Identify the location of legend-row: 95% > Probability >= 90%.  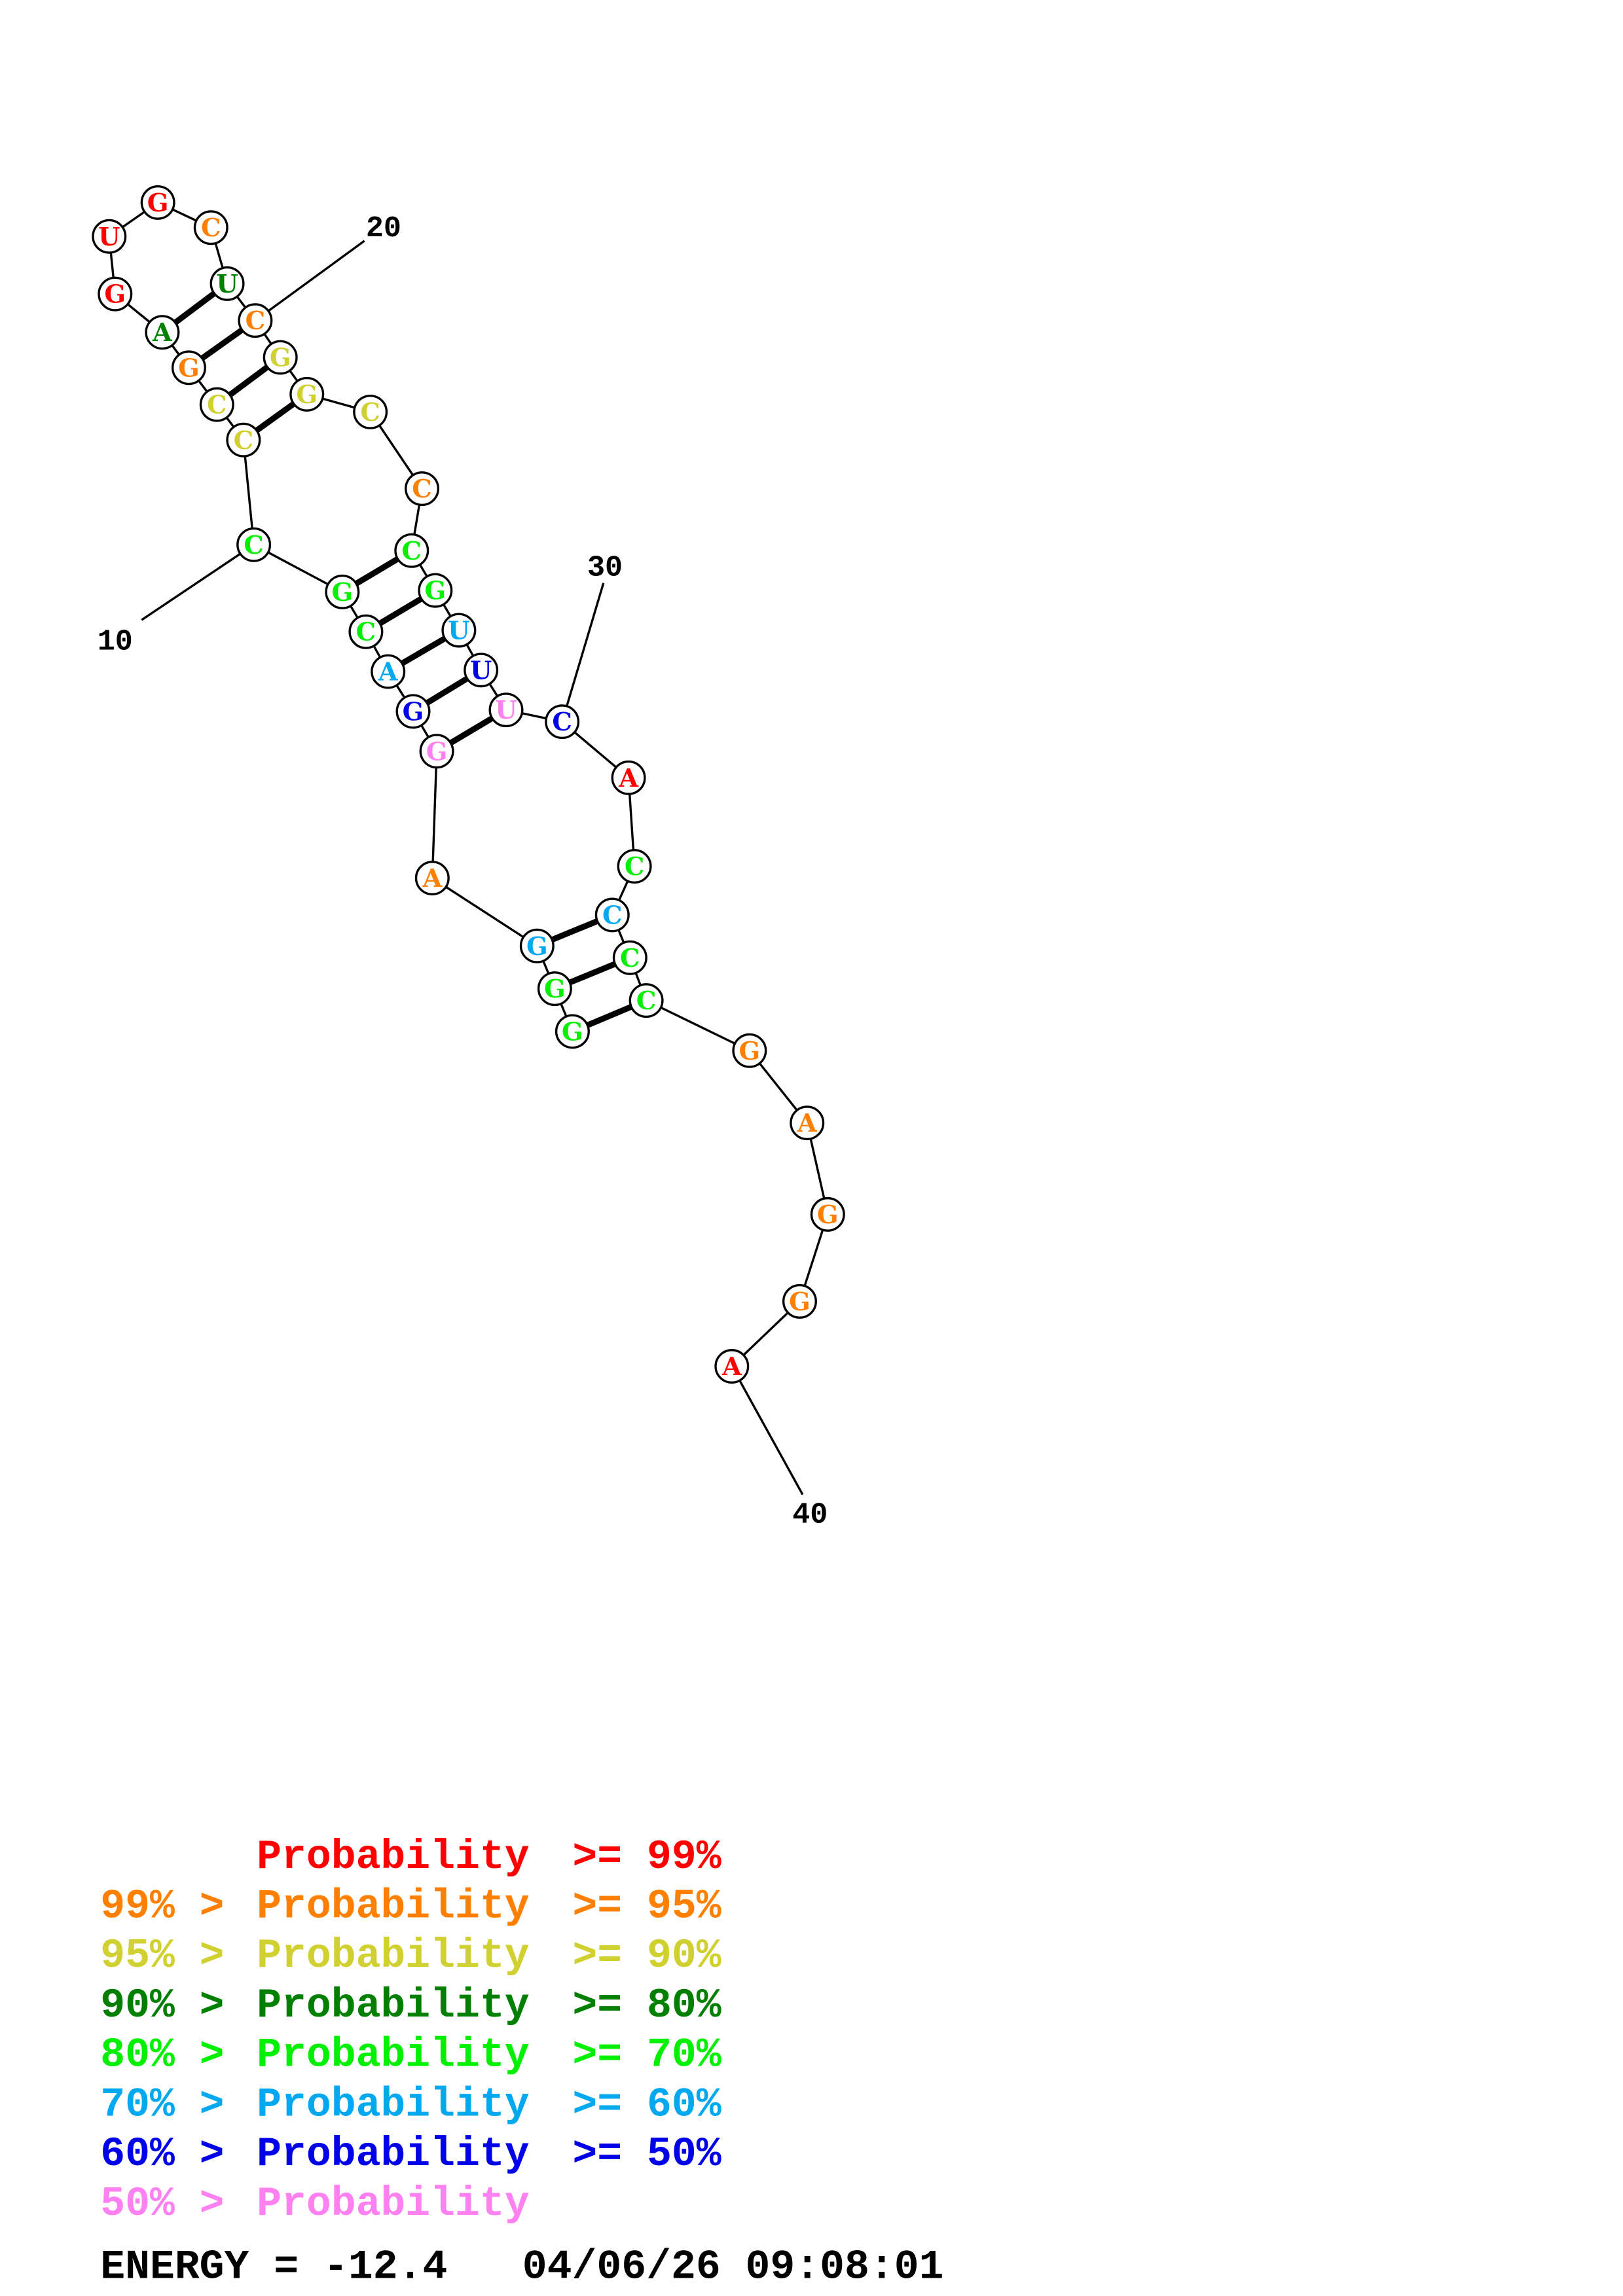
(410, 1955).